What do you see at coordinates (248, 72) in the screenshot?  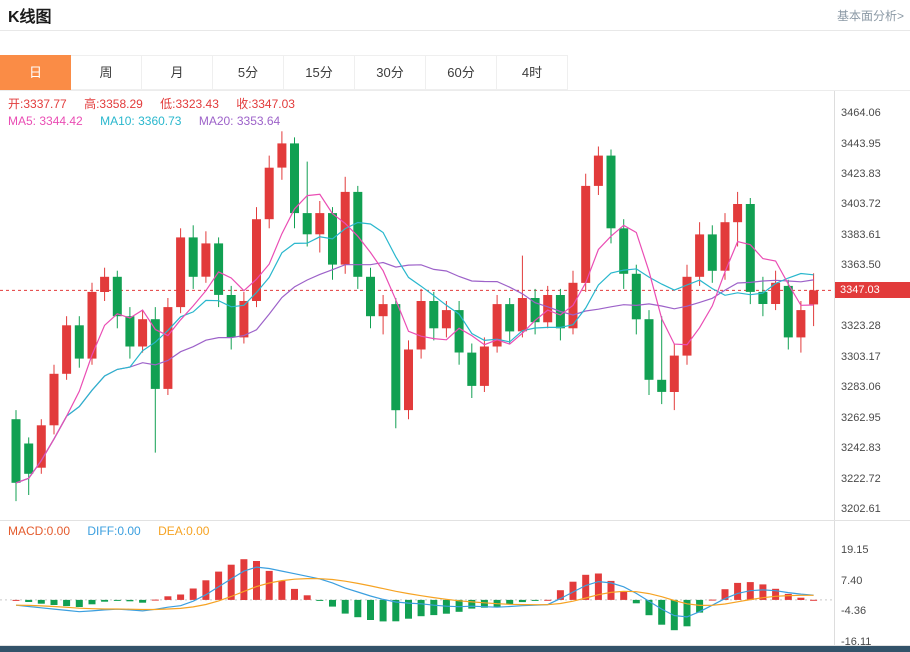 I see `tab-5分: 5分` at bounding box center [248, 72].